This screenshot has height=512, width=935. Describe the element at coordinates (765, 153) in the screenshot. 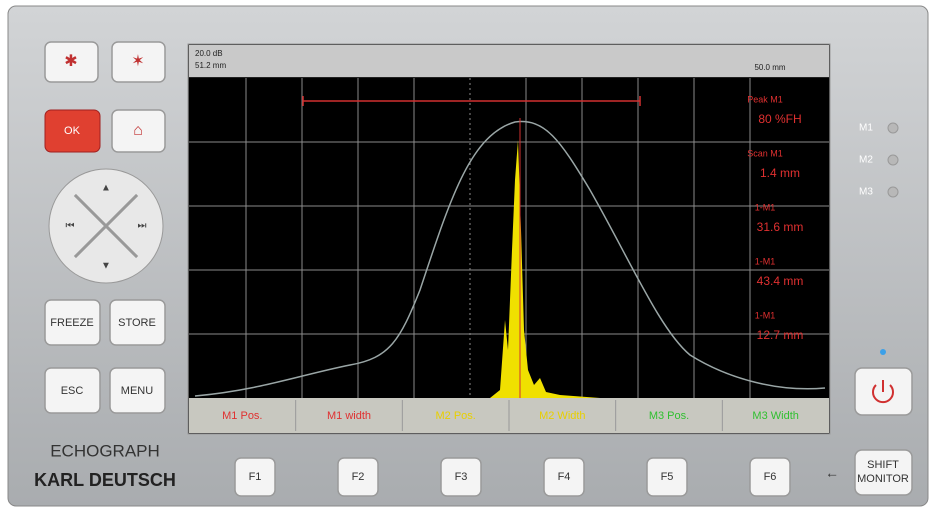

I see `readout-label: Scan M1` at that location.